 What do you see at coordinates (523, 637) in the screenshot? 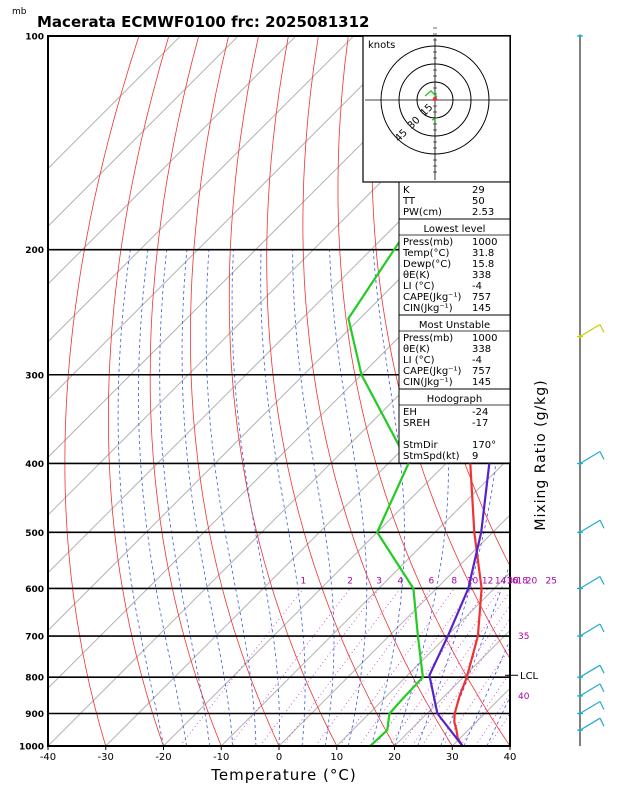
I see `mixing-ratio-label: 35` at bounding box center [523, 637].